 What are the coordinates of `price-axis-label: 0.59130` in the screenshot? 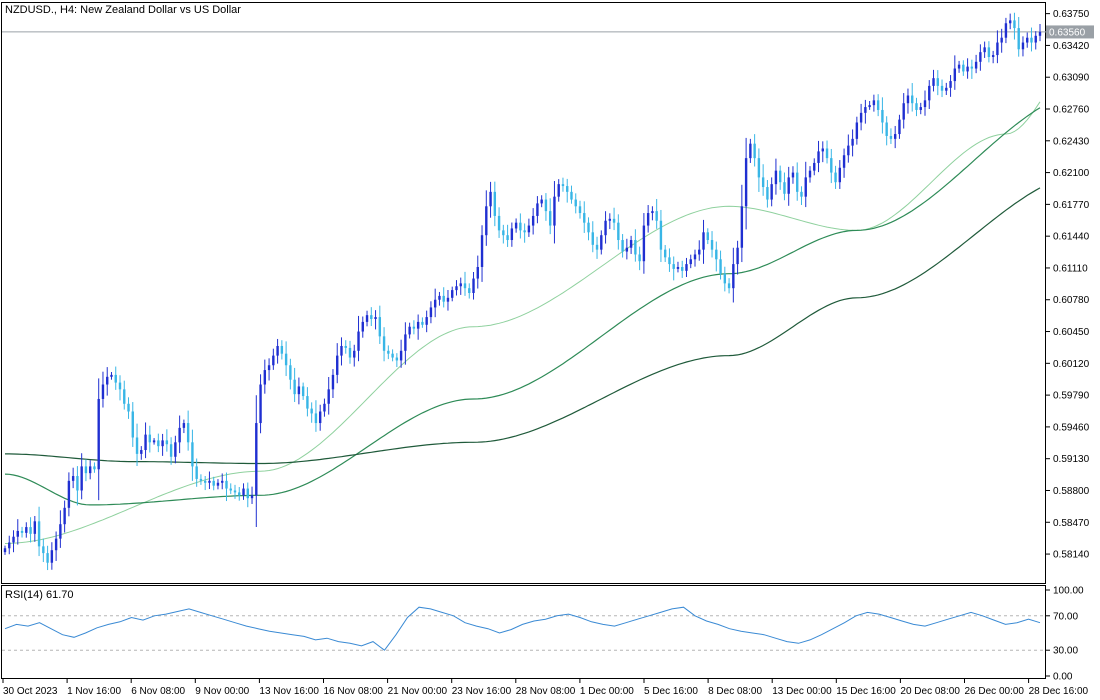 It's located at (1071, 459).